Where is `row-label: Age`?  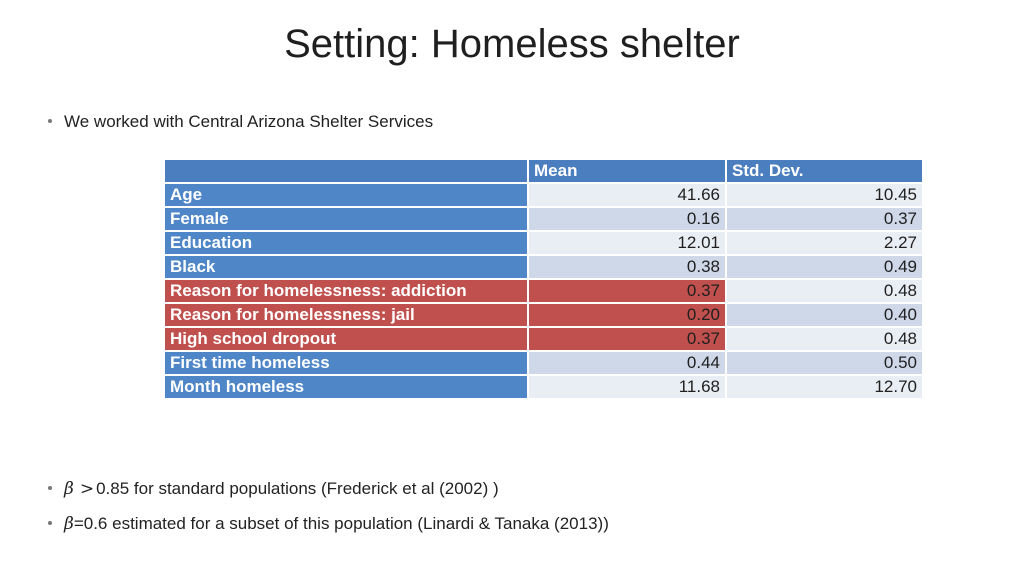 row-label: Age is located at coordinates (346, 195).